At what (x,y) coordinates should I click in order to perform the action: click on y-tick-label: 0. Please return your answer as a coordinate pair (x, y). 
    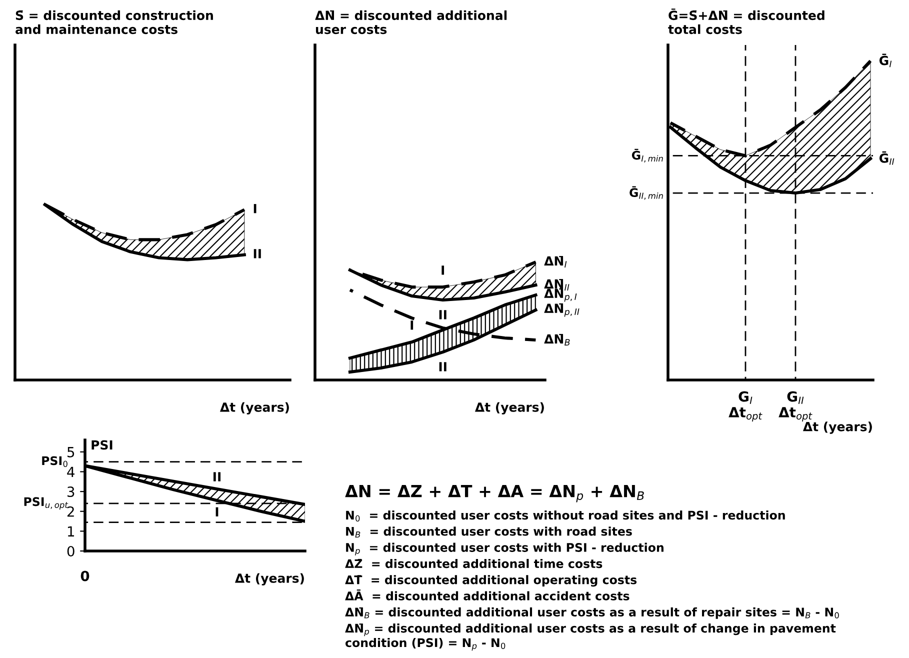
    Looking at the image, I should click on (70, 551).